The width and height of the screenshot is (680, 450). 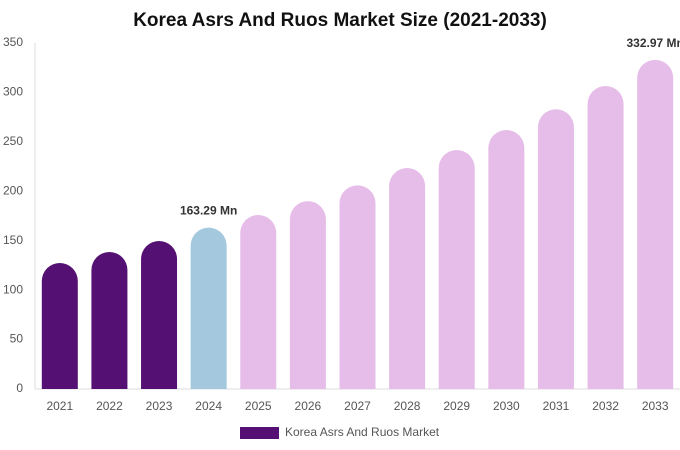 I want to click on x-tick-label: 2021, so click(x=59, y=406).